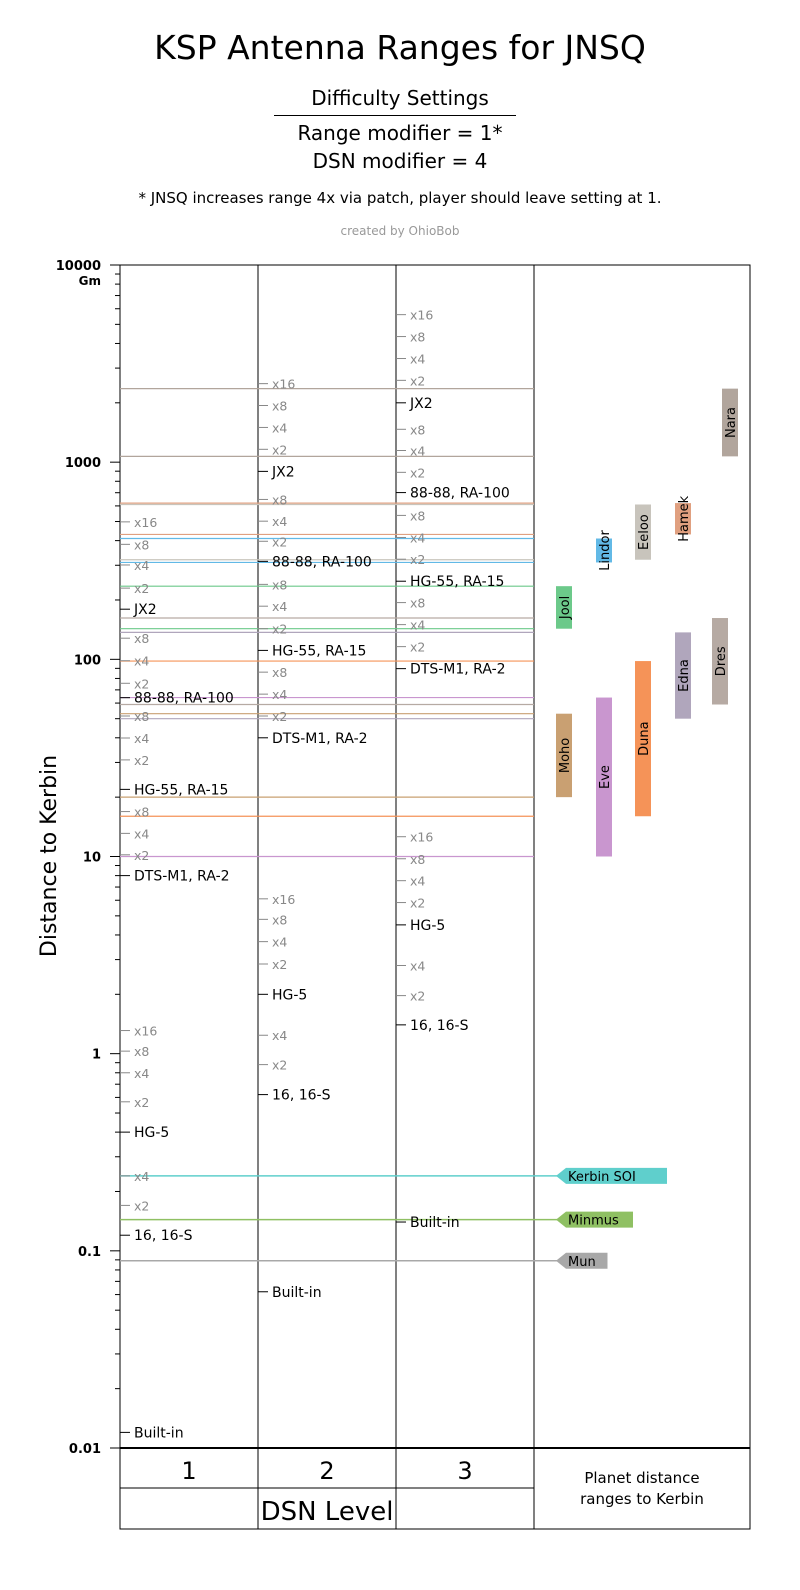 This screenshot has height=1590, width=800. Describe the element at coordinates (92, 858) in the screenshot. I see `y-tick-label: 10` at that location.